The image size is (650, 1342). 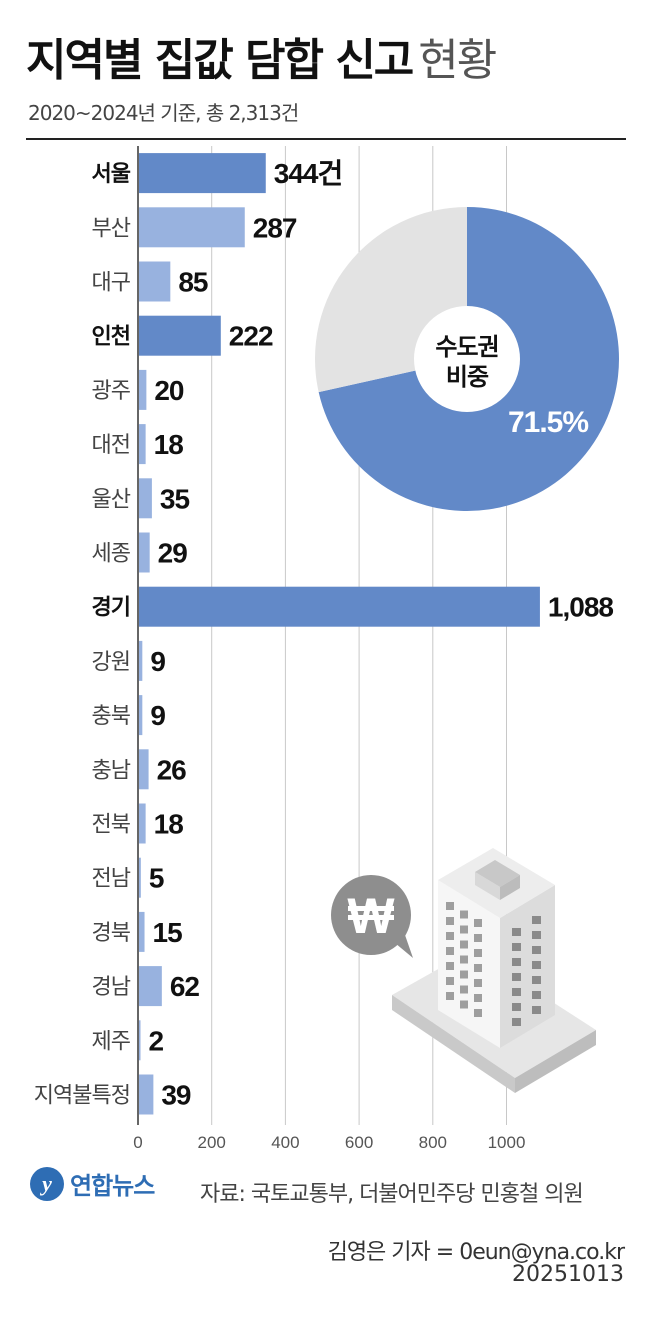 What do you see at coordinates (548, 422) in the screenshot?
I see `pie-percent-label: 71.5%` at bounding box center [548, 422].